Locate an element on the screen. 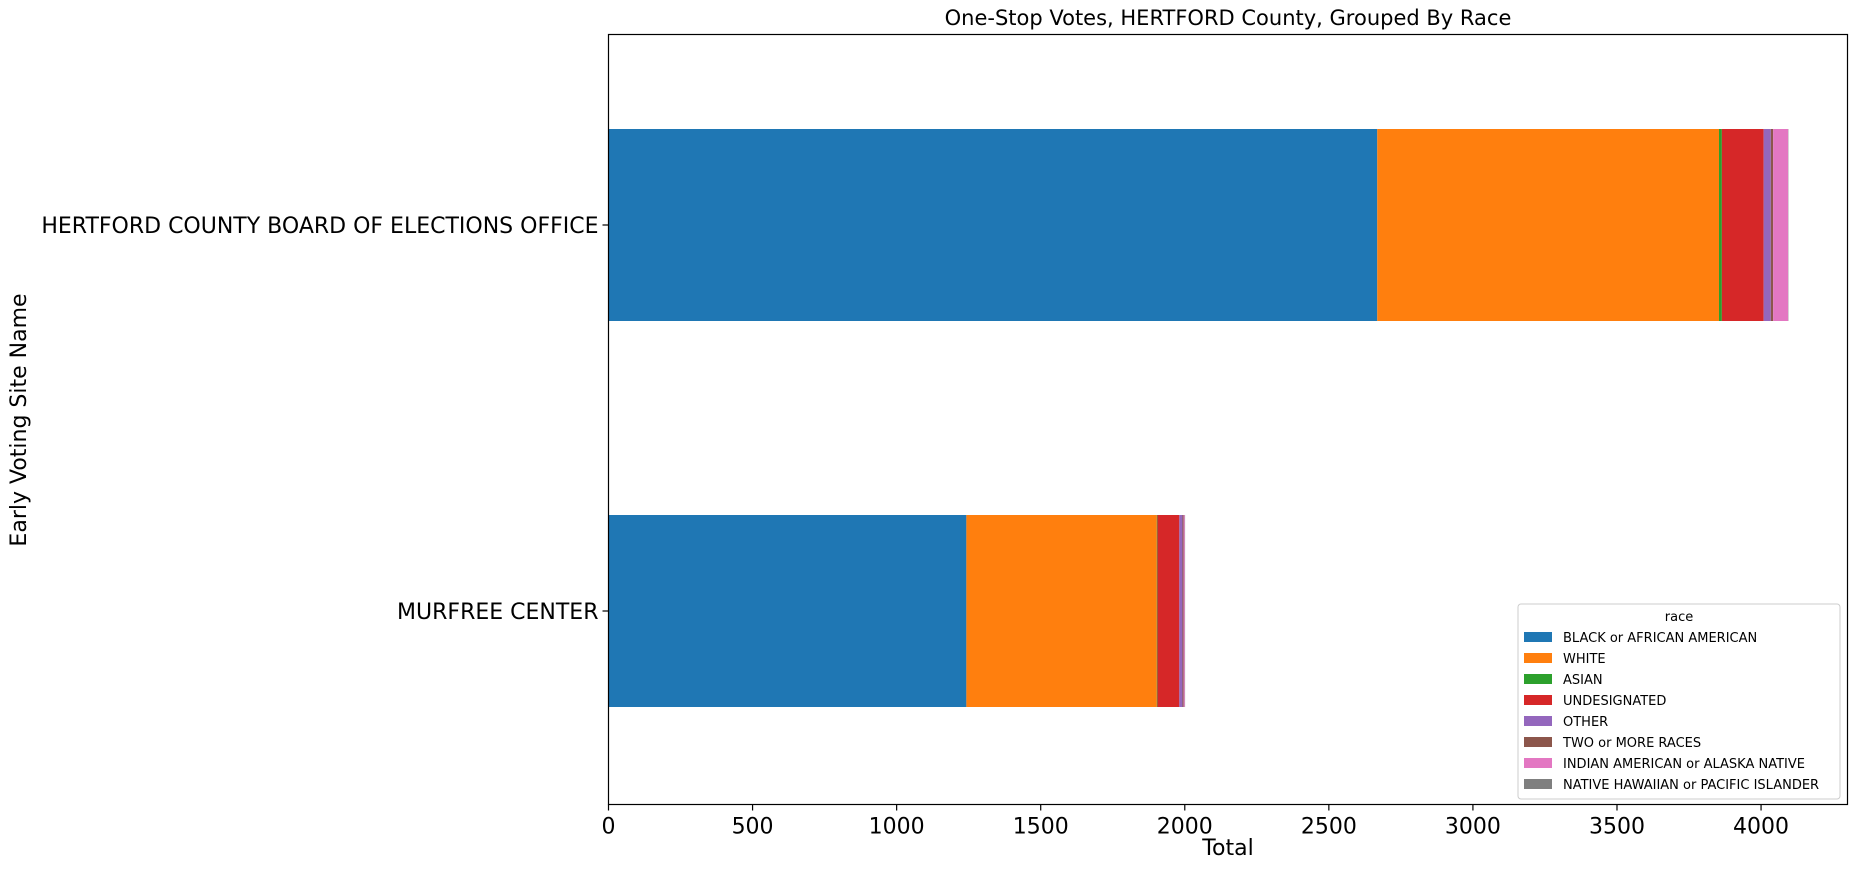 Image resolution: width=1858 pixels, height=869 pixels. x-tick-label: 0 is located at coordinates (609, 827).